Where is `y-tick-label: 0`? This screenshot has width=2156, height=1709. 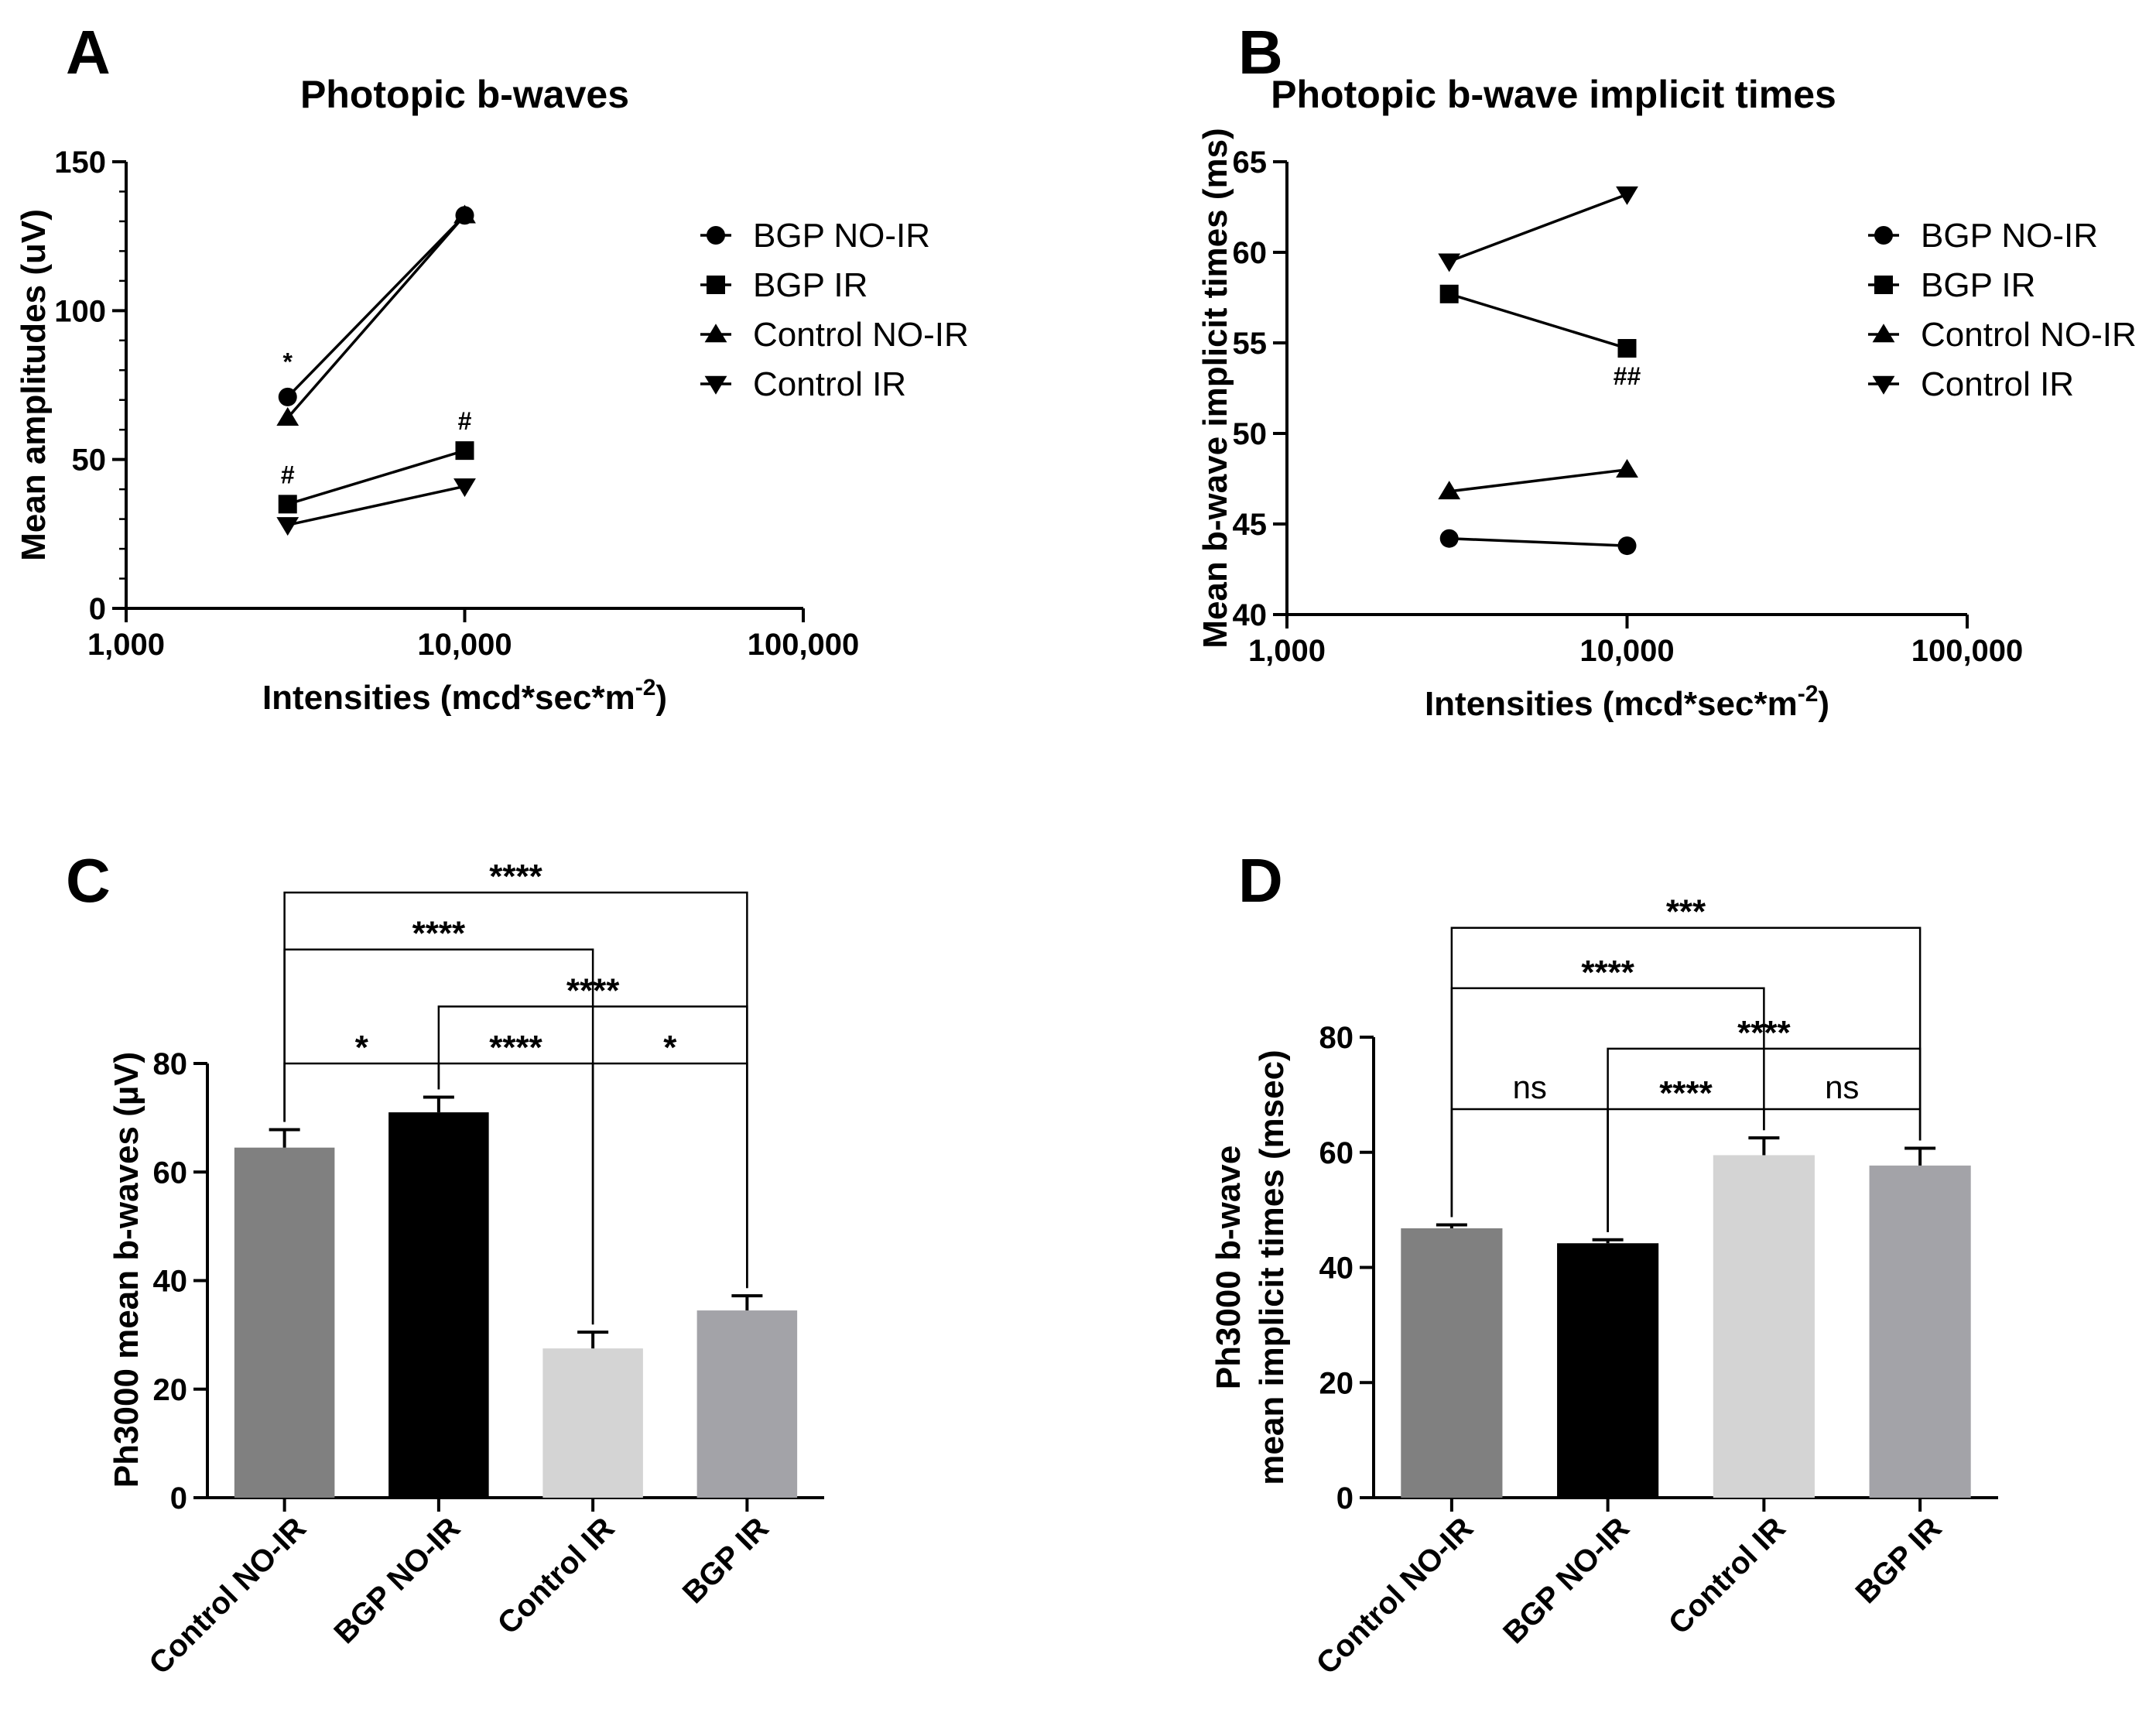 y-tick-label: 0 is located at coordinates (1344, 1498).